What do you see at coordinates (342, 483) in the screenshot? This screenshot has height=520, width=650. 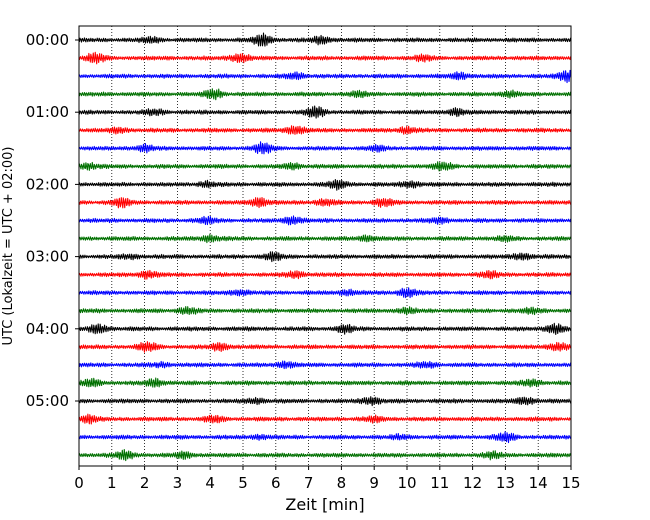 I see `x-tick-label: 8` at bounding box center [342, 483].